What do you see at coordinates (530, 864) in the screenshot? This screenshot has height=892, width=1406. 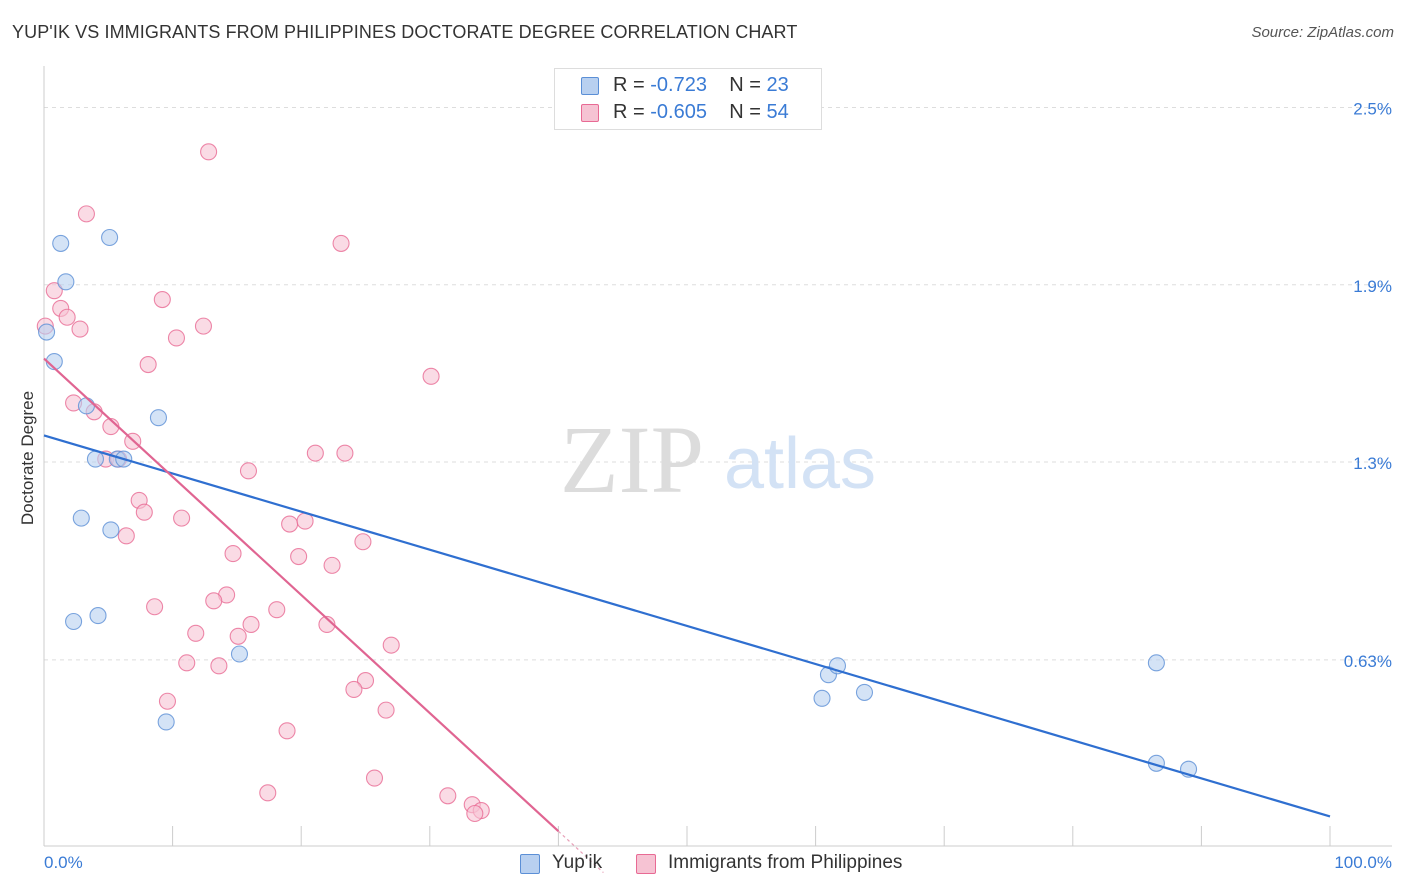 I see `bottom-legend-swatch-yupik` at bounding box center [530, 864].